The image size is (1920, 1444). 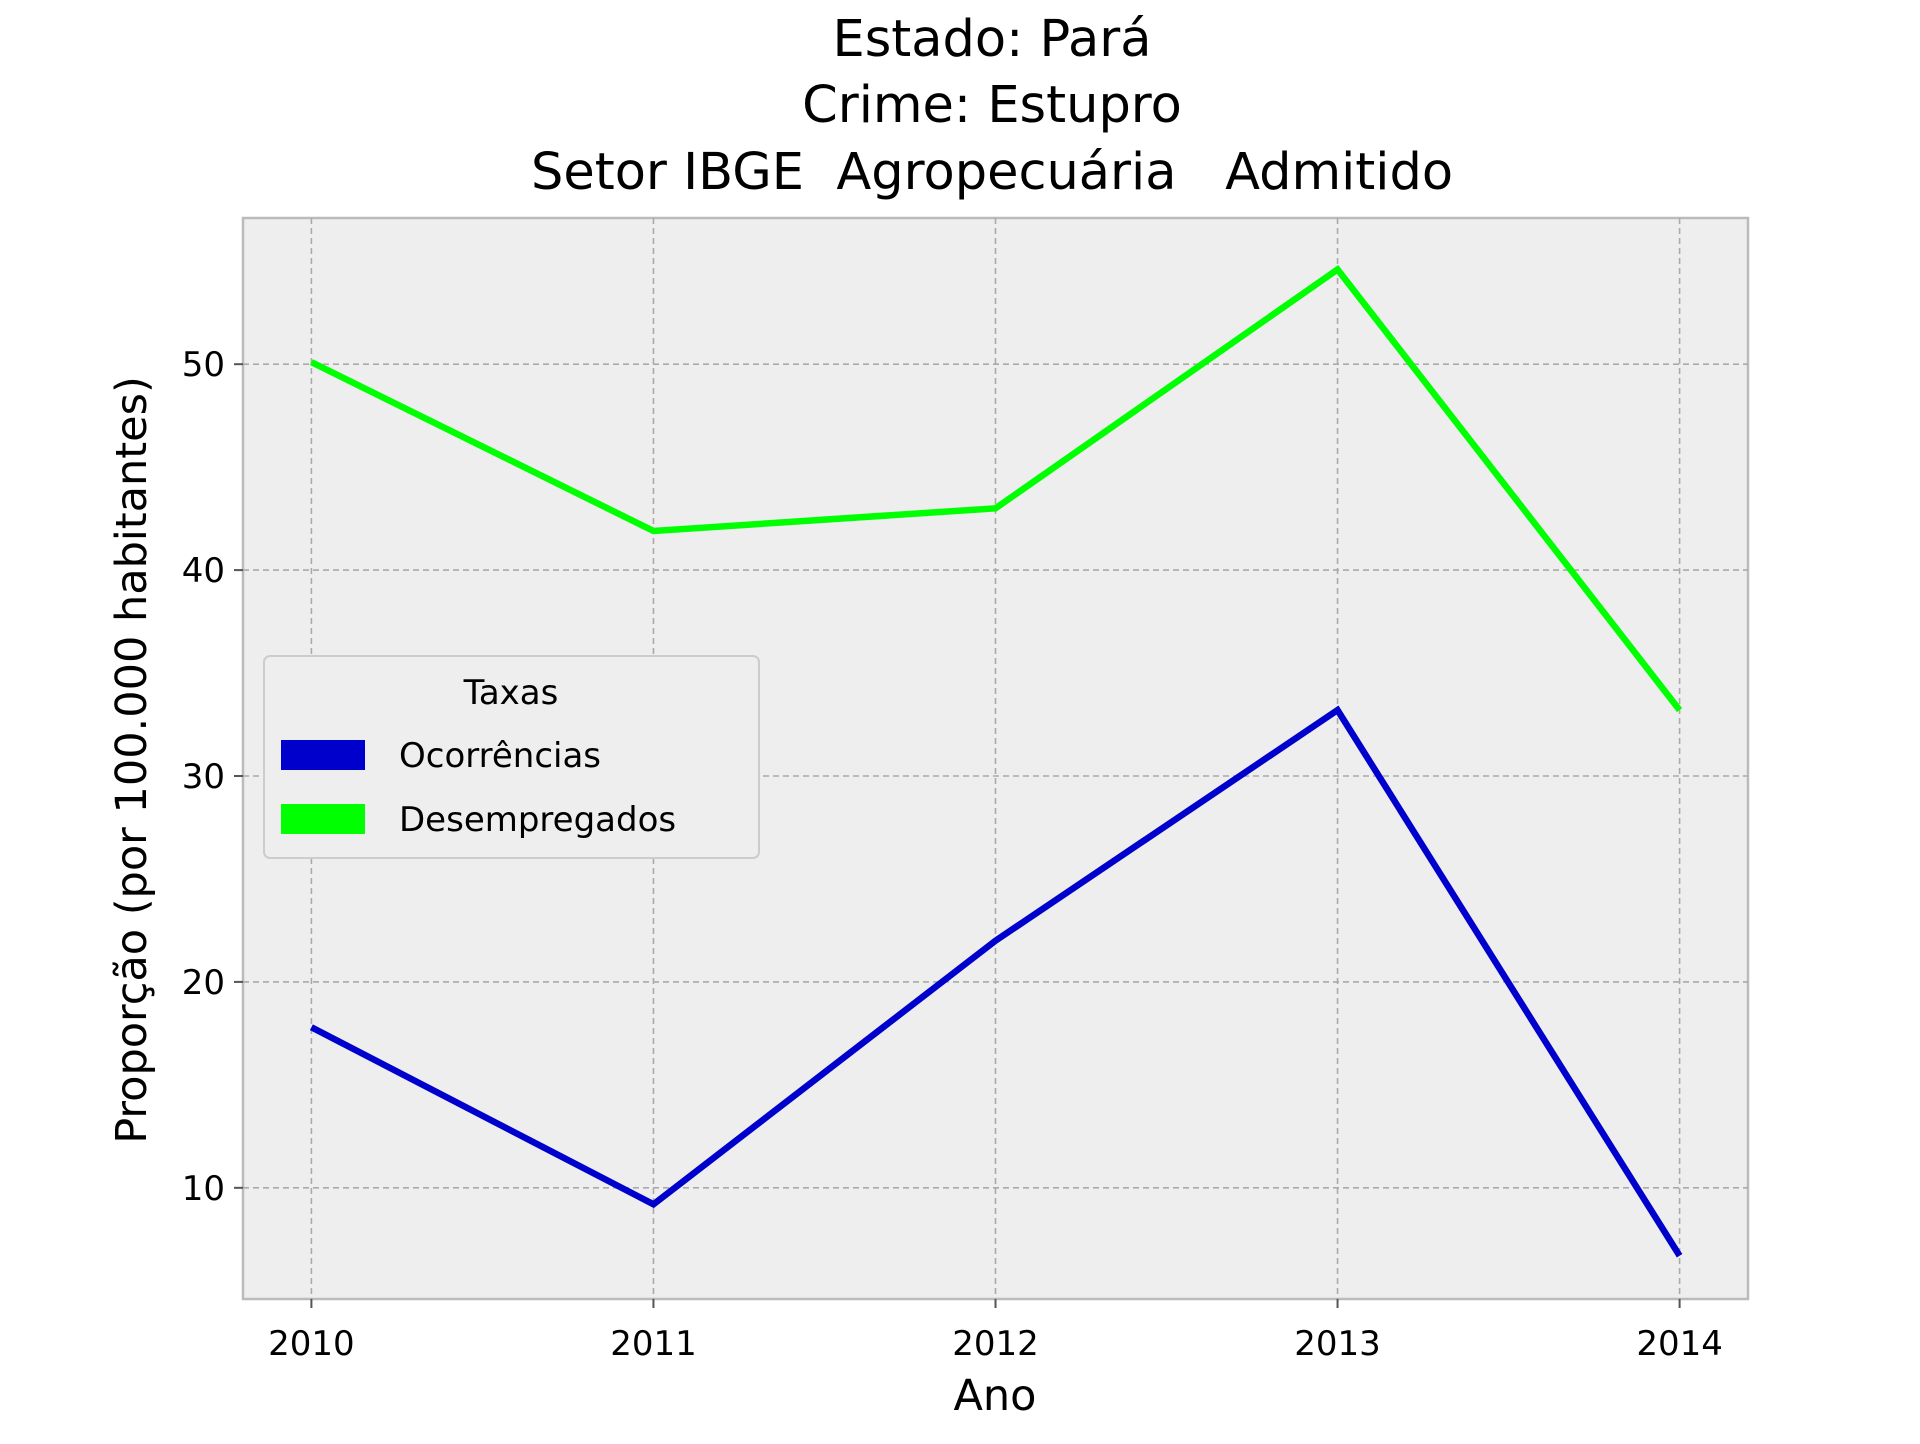 What do you see at coordinates (992, 105) in the screenshot?
I see `chart-title-line-2: Crime: Estupro` at bounding box center [992, 105].